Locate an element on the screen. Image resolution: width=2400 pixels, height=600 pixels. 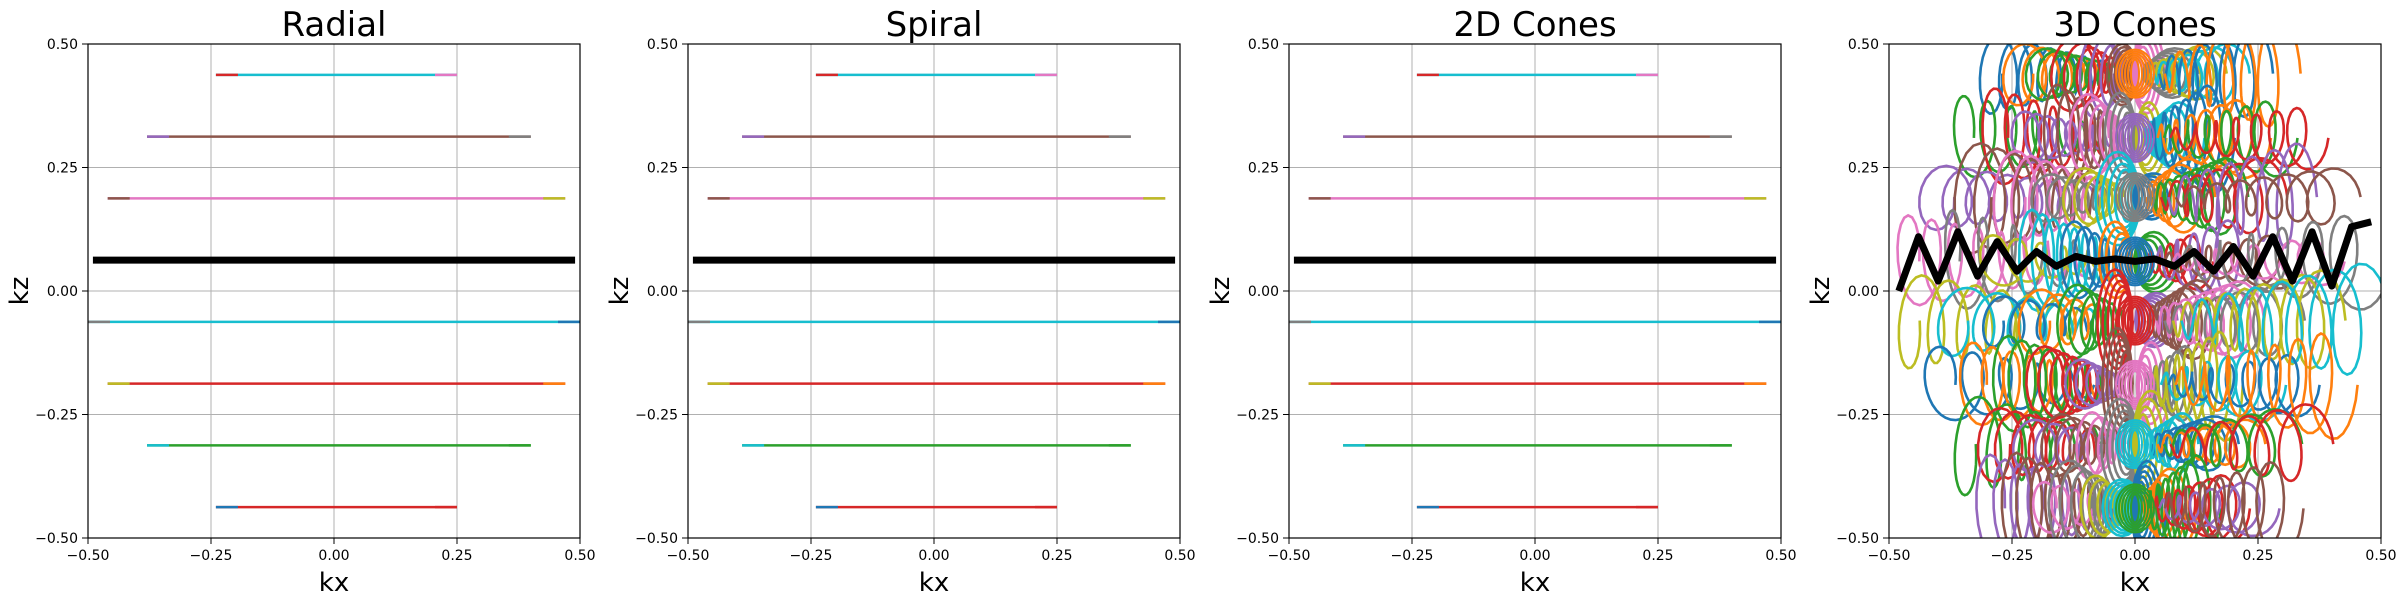
chart-title: Spiral is located at coordinates (934, 25).